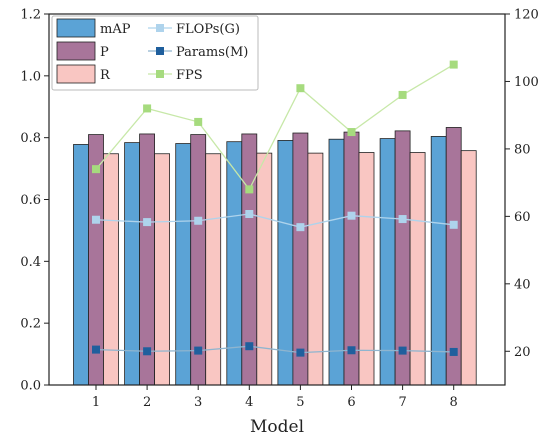 This screenshot has width=550, height=443. I want to click on legend: mAP PR FLOPs(G) Params(M) FPS, so click(155, 53).